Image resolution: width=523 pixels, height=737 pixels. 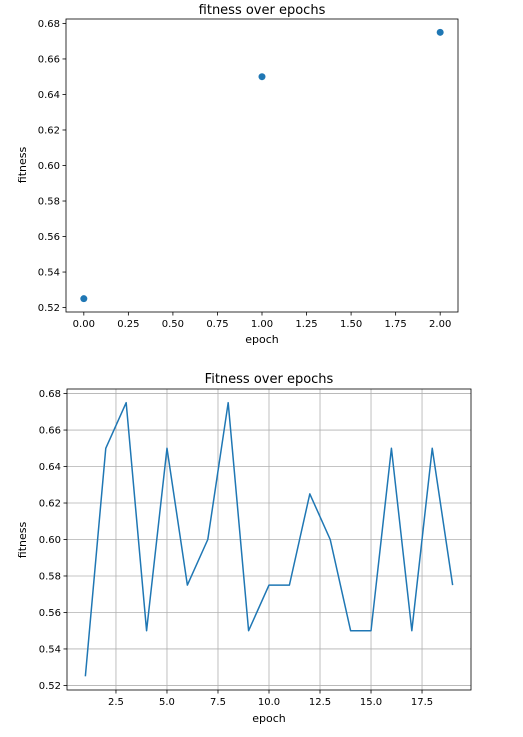 I want to click on x-tick-label: 5.0, so click(x=167, y=702).